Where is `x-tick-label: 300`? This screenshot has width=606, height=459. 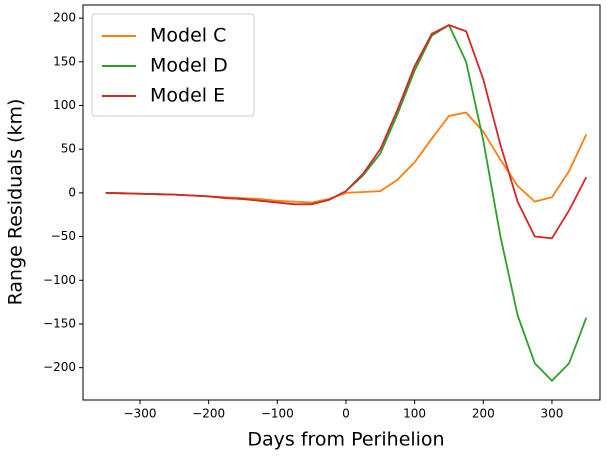 x-tick-label: 300 is located at coordinates (551, 414).